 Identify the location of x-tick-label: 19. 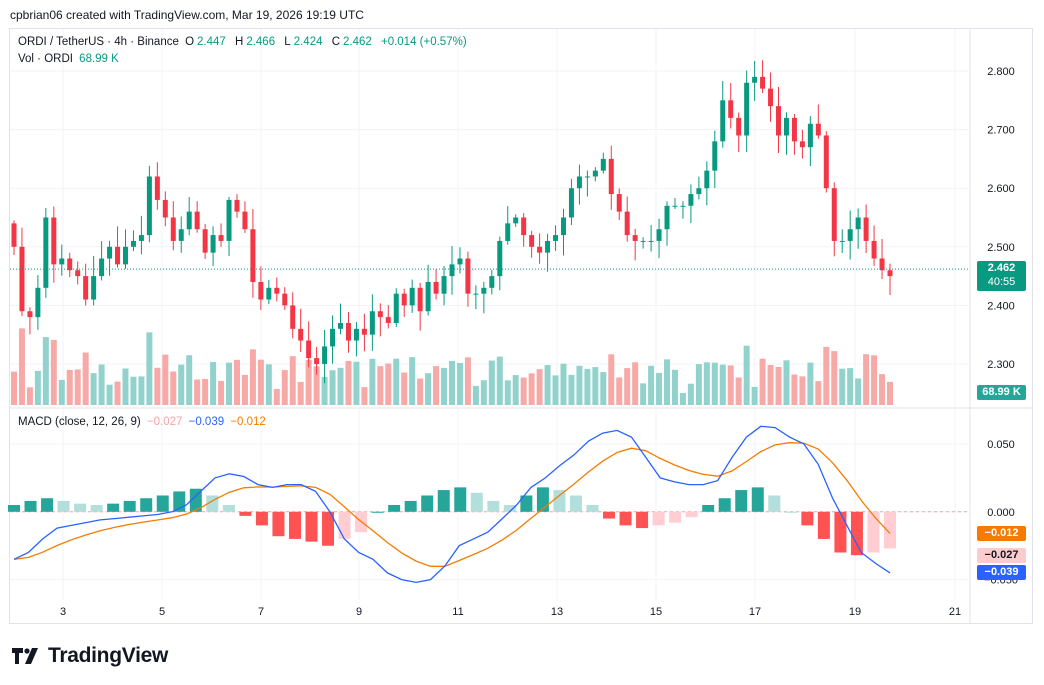
(855, 612).